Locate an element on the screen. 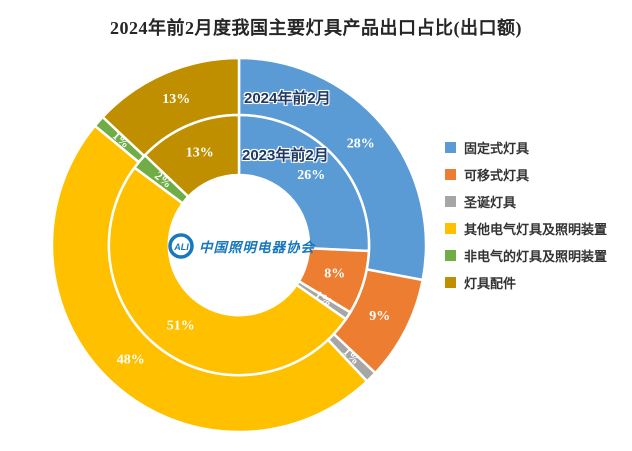 This screenshot has width=632, height=451. legend-item-4: 非电气的灯具及照明装置 is located at coordinates (526, 256).